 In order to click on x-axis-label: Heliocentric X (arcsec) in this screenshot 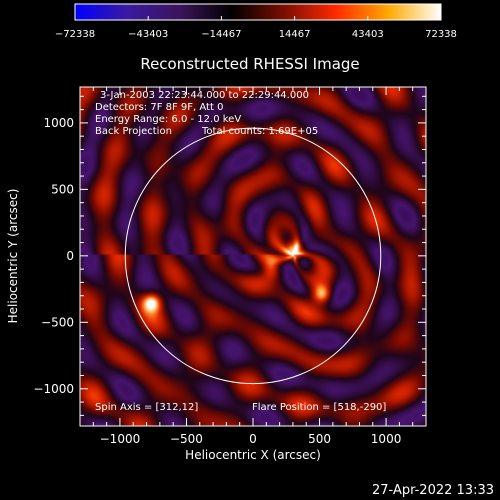, I will do `click(253, 455)`.